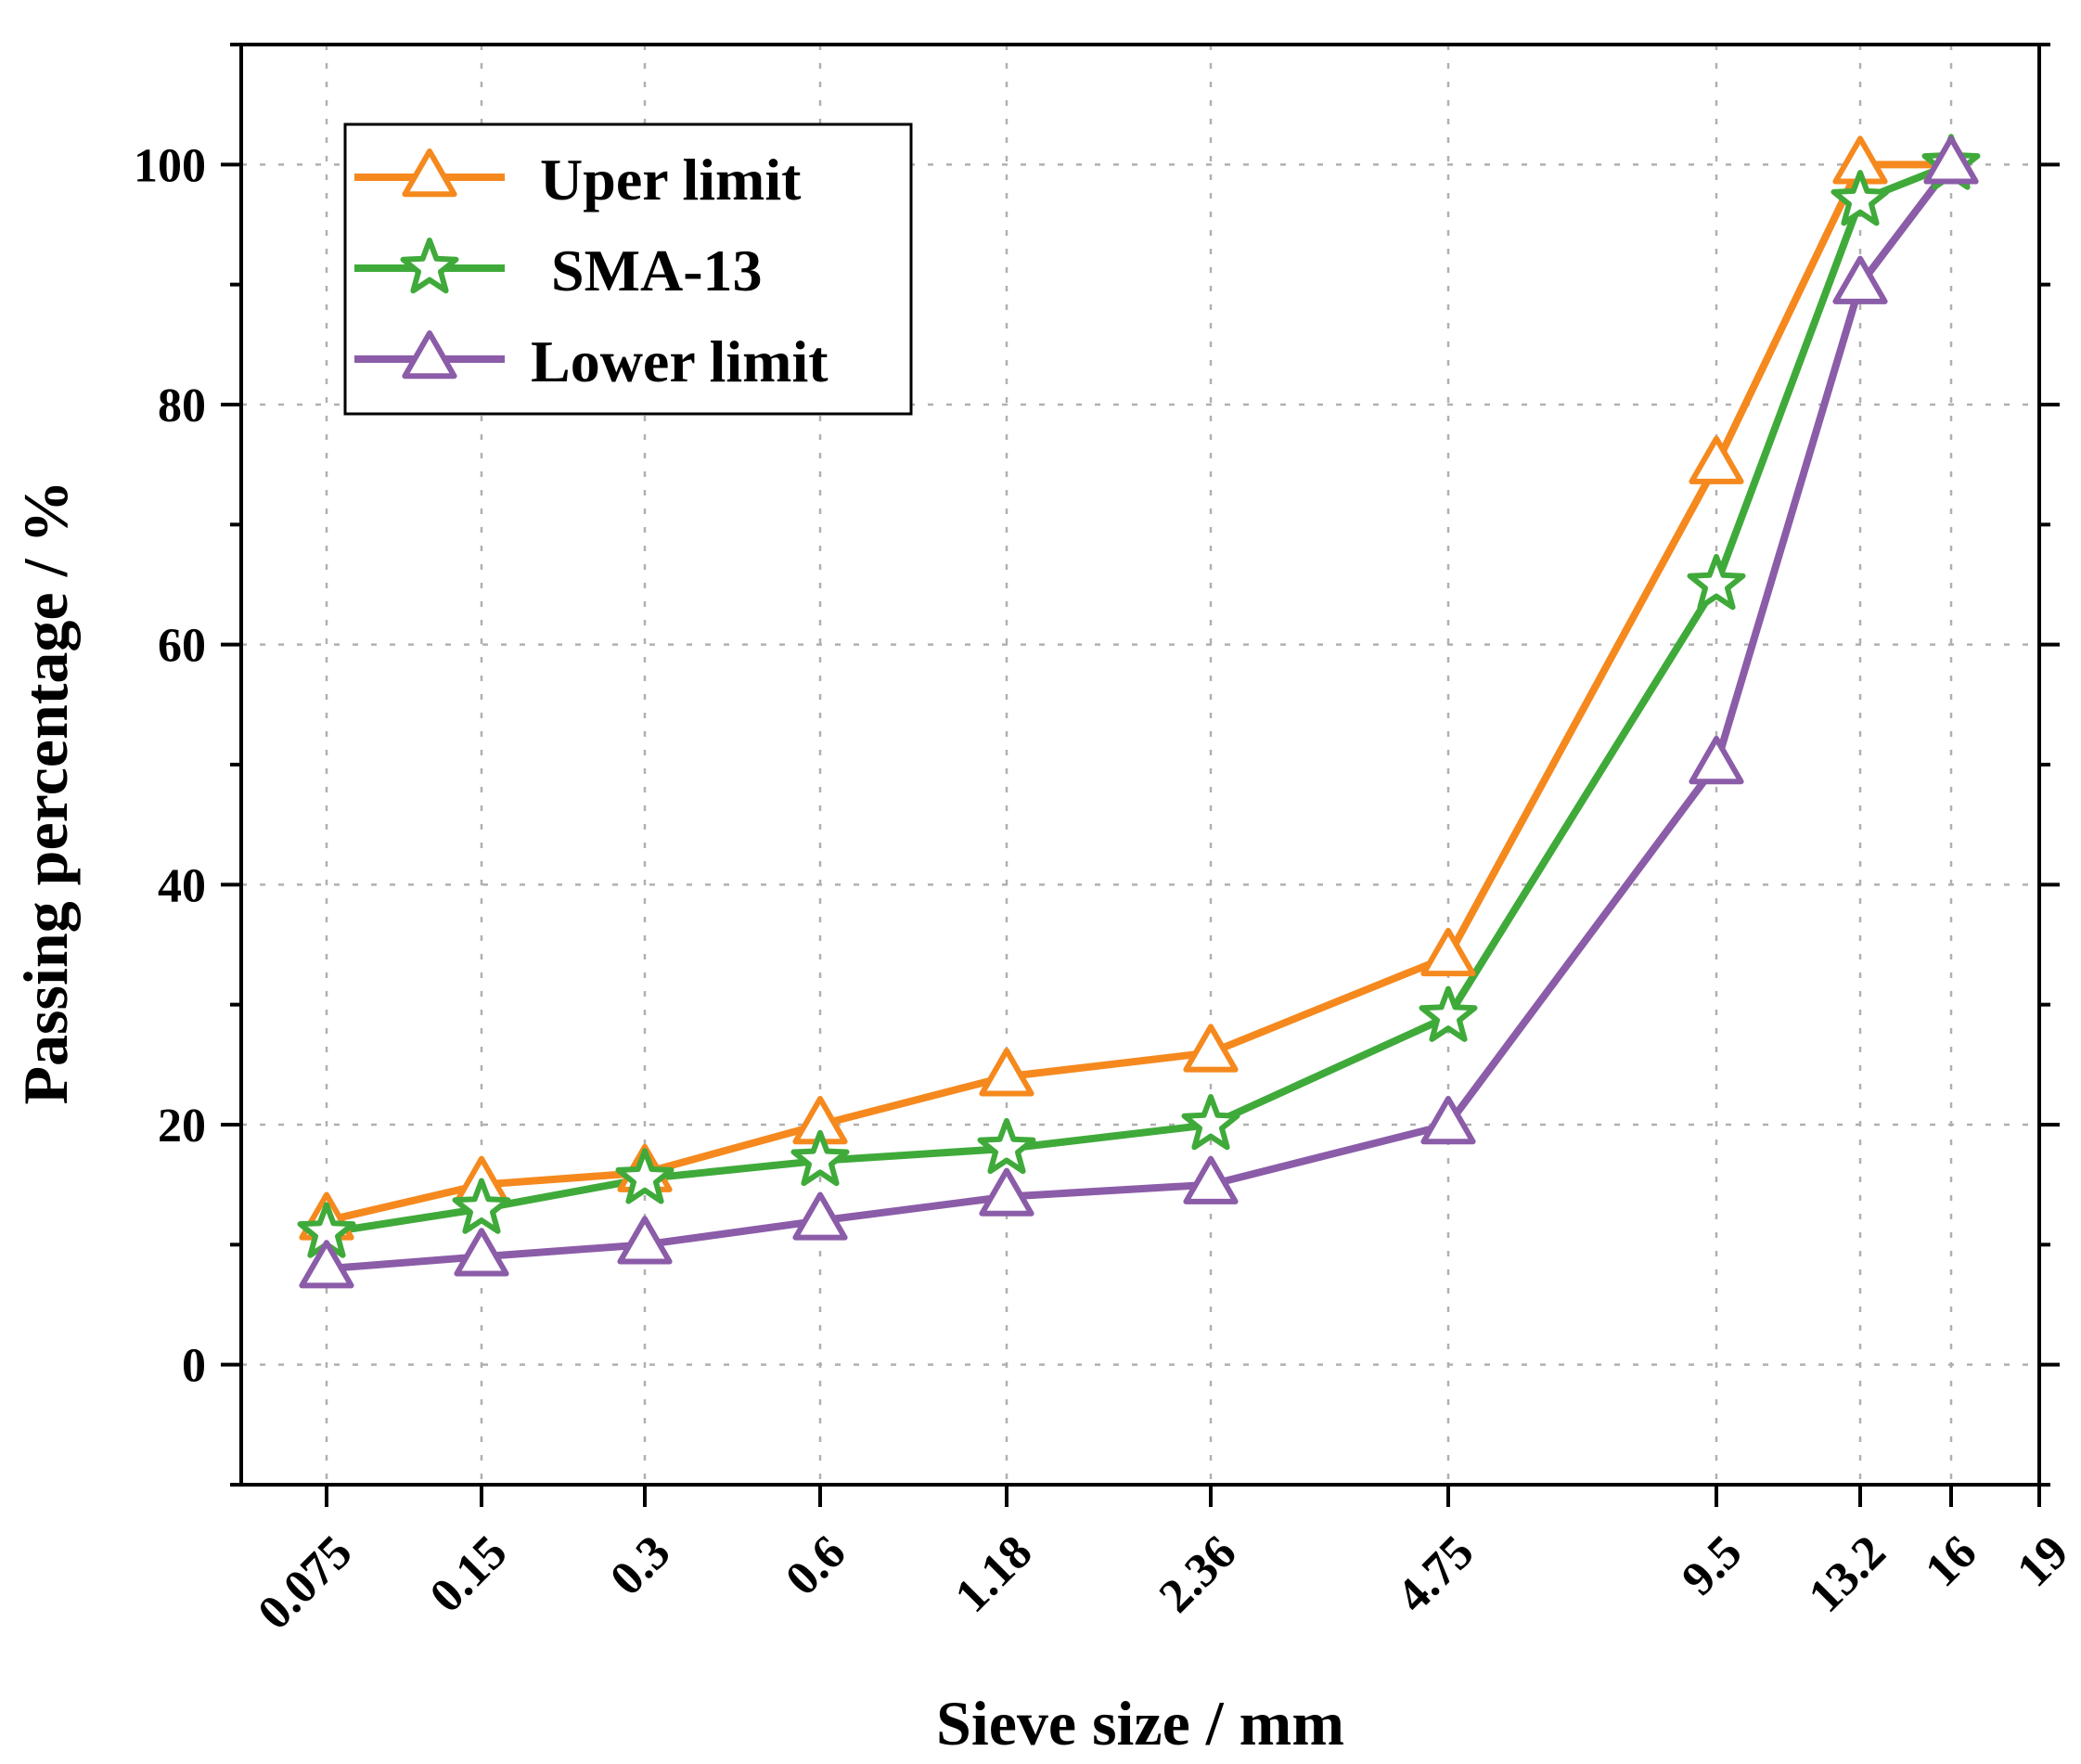 This screenshot has width=2081, height=1764. Describe the element at coordinates (182, 647) in the screenshot. I see `y-tick-label: 60` at that location.